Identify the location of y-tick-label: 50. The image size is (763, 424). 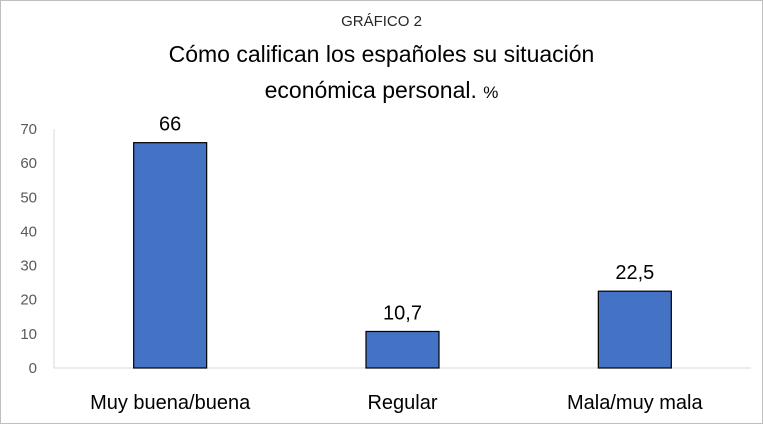
(28, 197).